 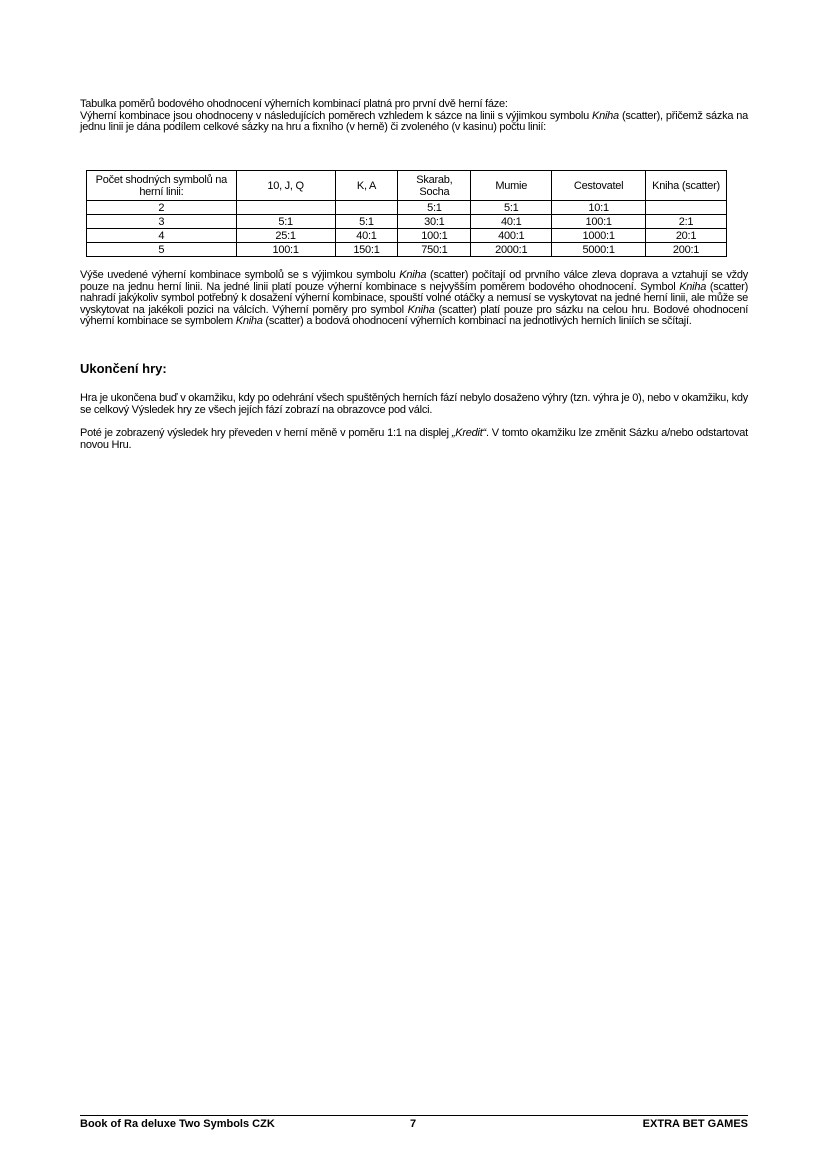 I want to click on italic-text: „Kredit“, so click(x=468, y=433).